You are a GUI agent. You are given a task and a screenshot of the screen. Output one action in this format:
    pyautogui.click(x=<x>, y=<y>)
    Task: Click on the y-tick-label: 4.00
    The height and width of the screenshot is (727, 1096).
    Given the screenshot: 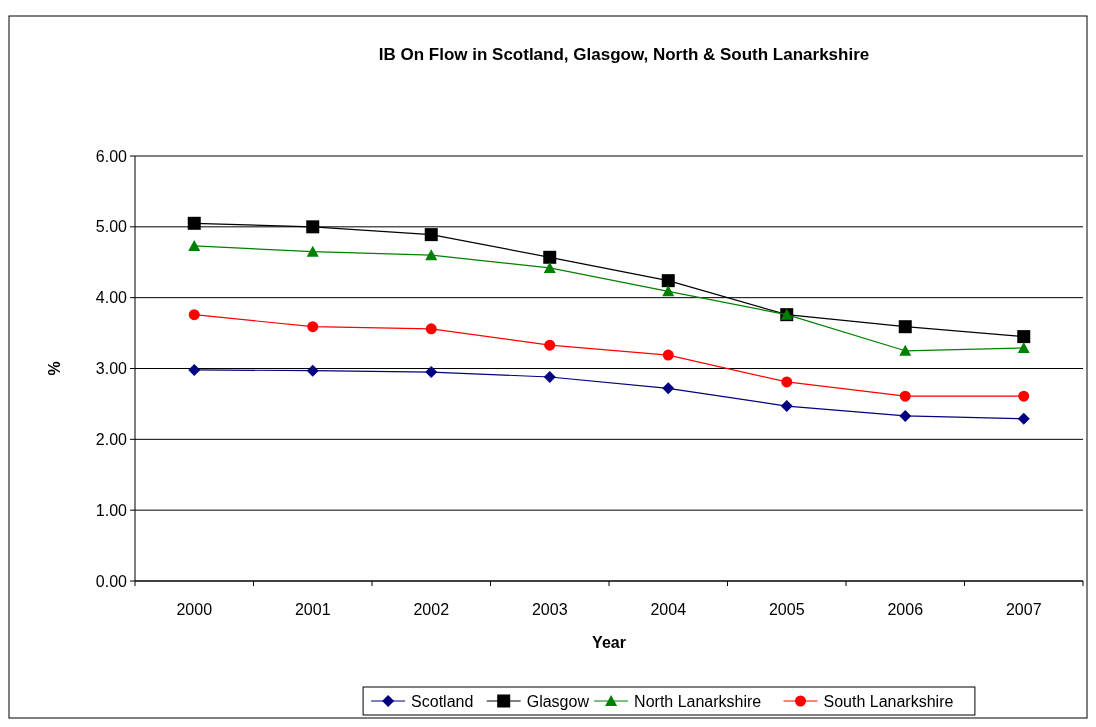 What is the action you would take?
    pyautogui.click(x=111, y=298)
    